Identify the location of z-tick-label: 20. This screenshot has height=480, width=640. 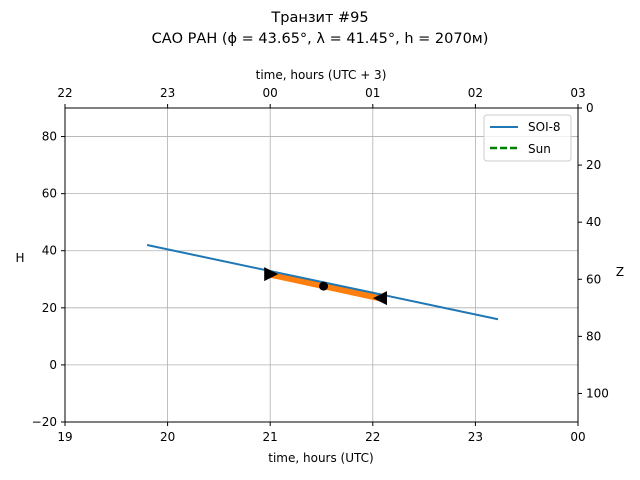
(593, 165).